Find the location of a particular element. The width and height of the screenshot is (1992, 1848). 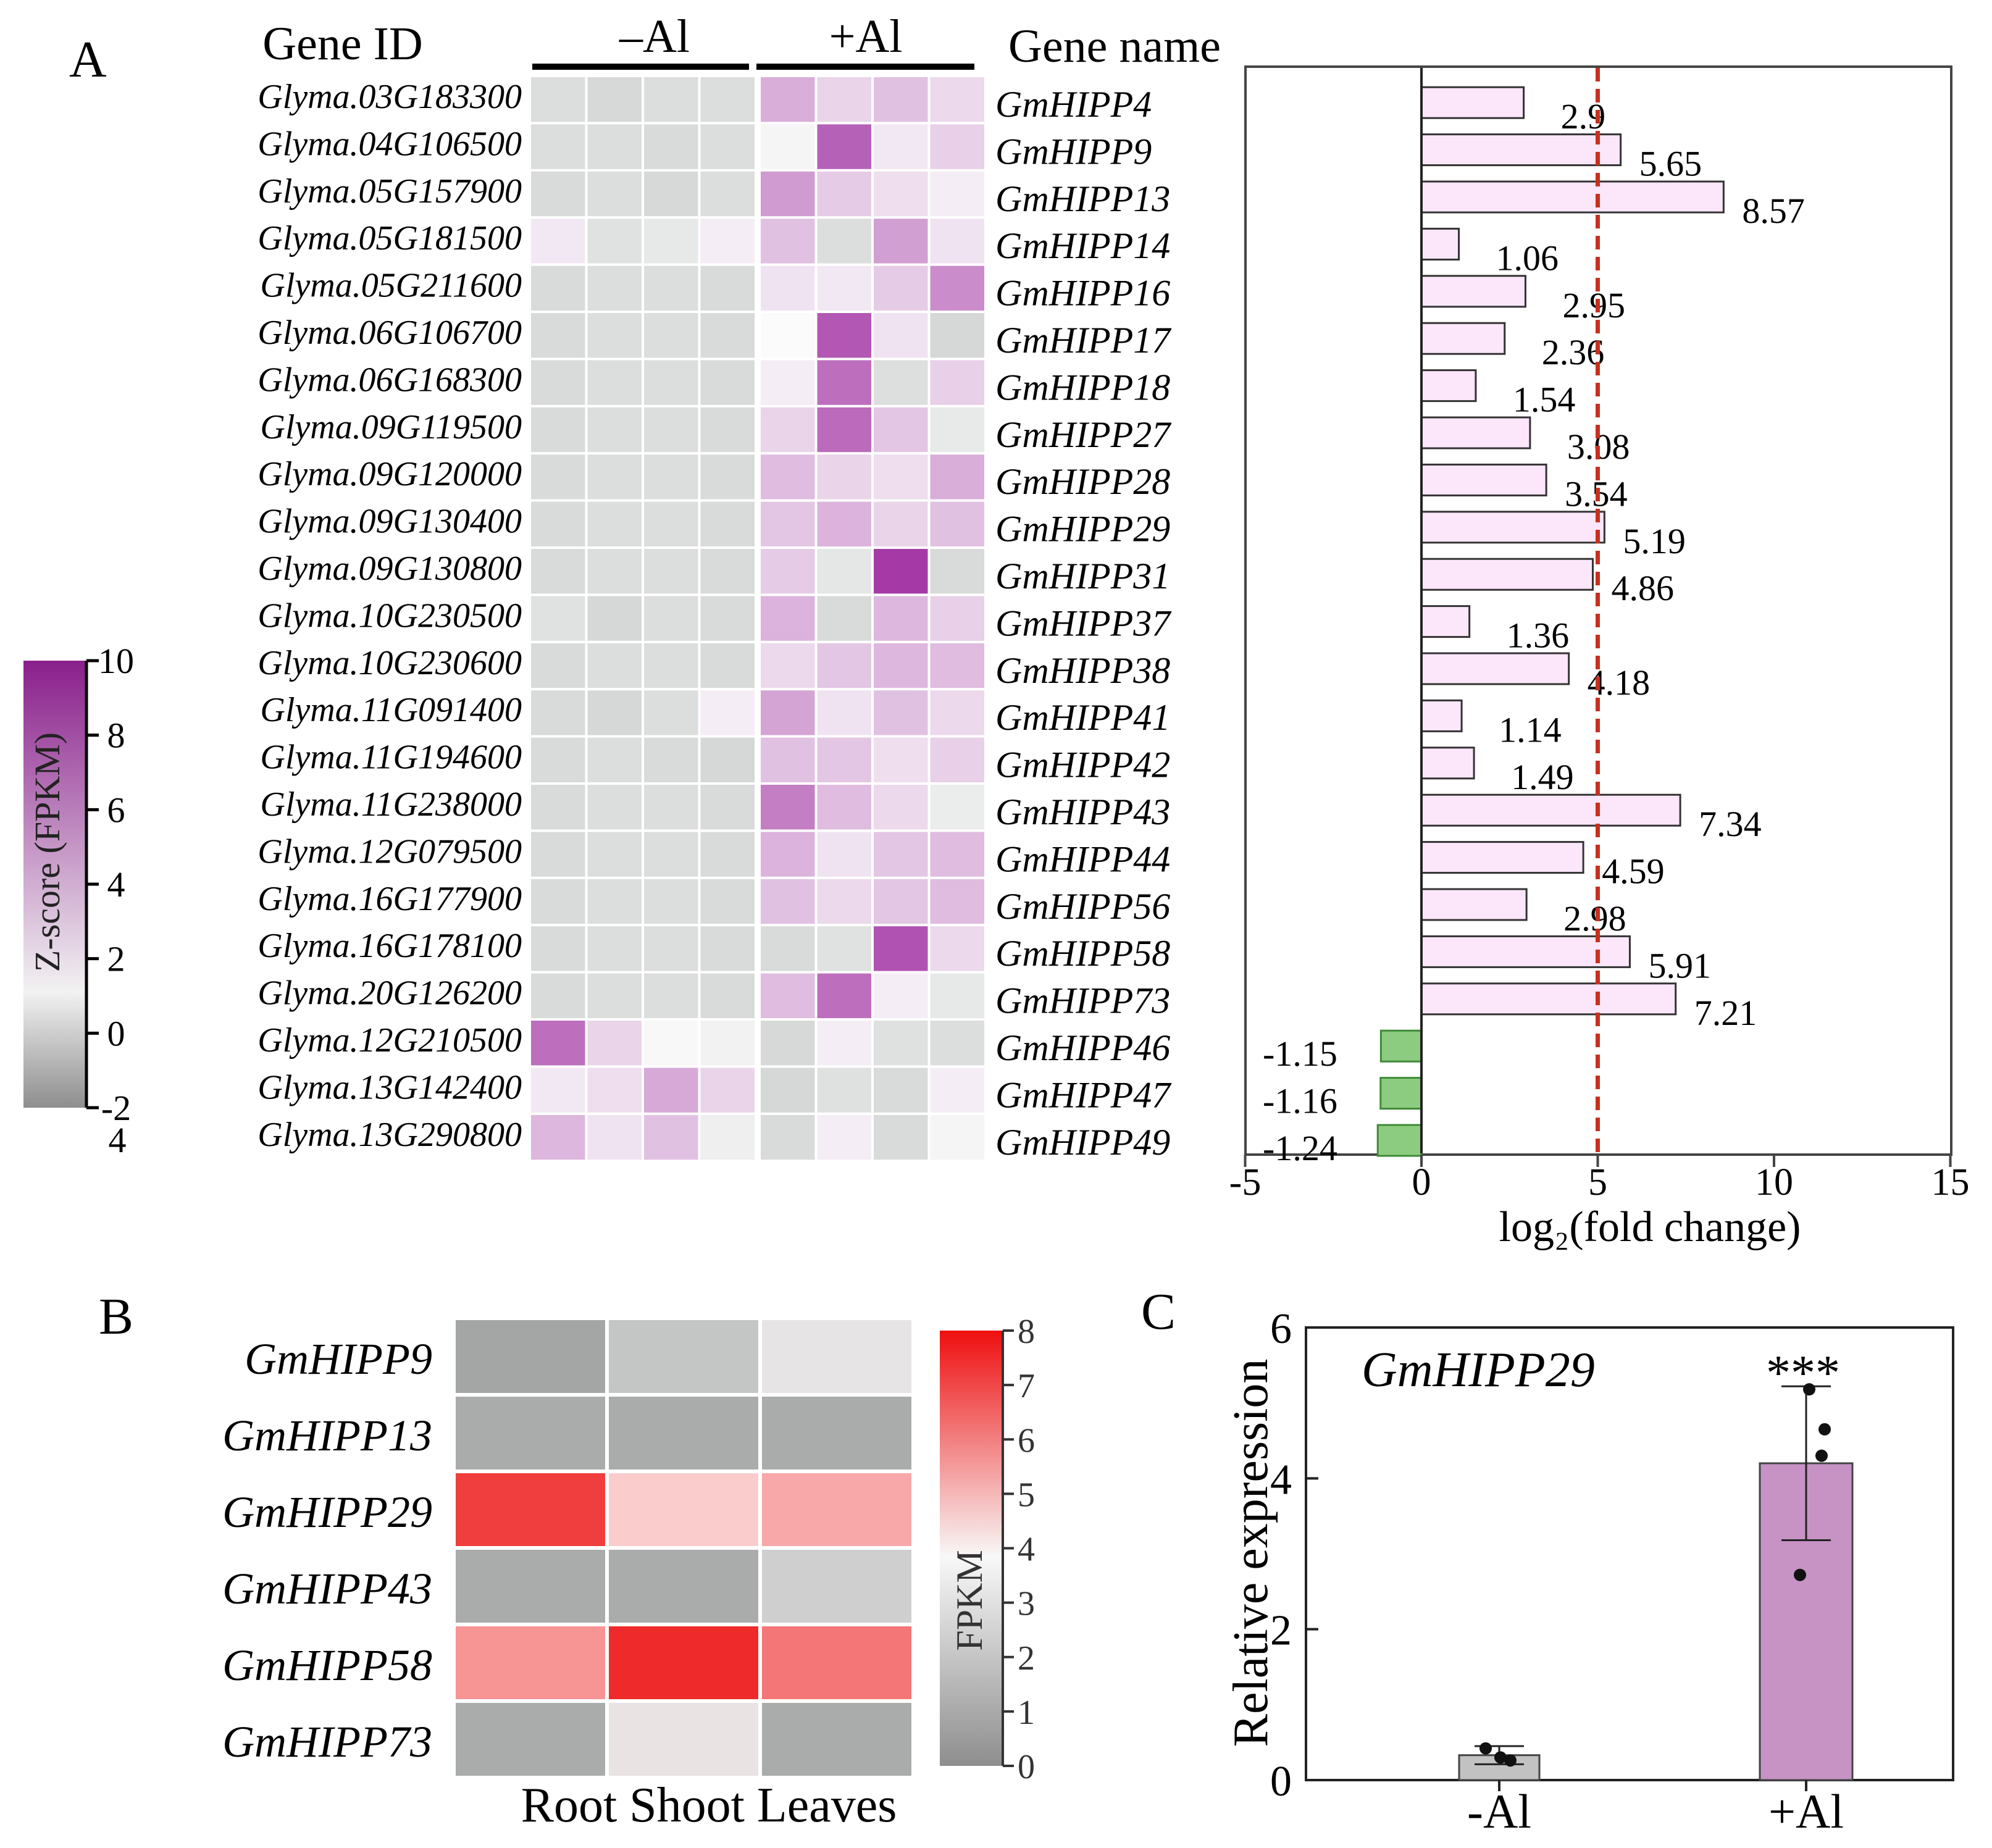

gene-id: Glyma.03G183300 is located at coordinates (389, 97).